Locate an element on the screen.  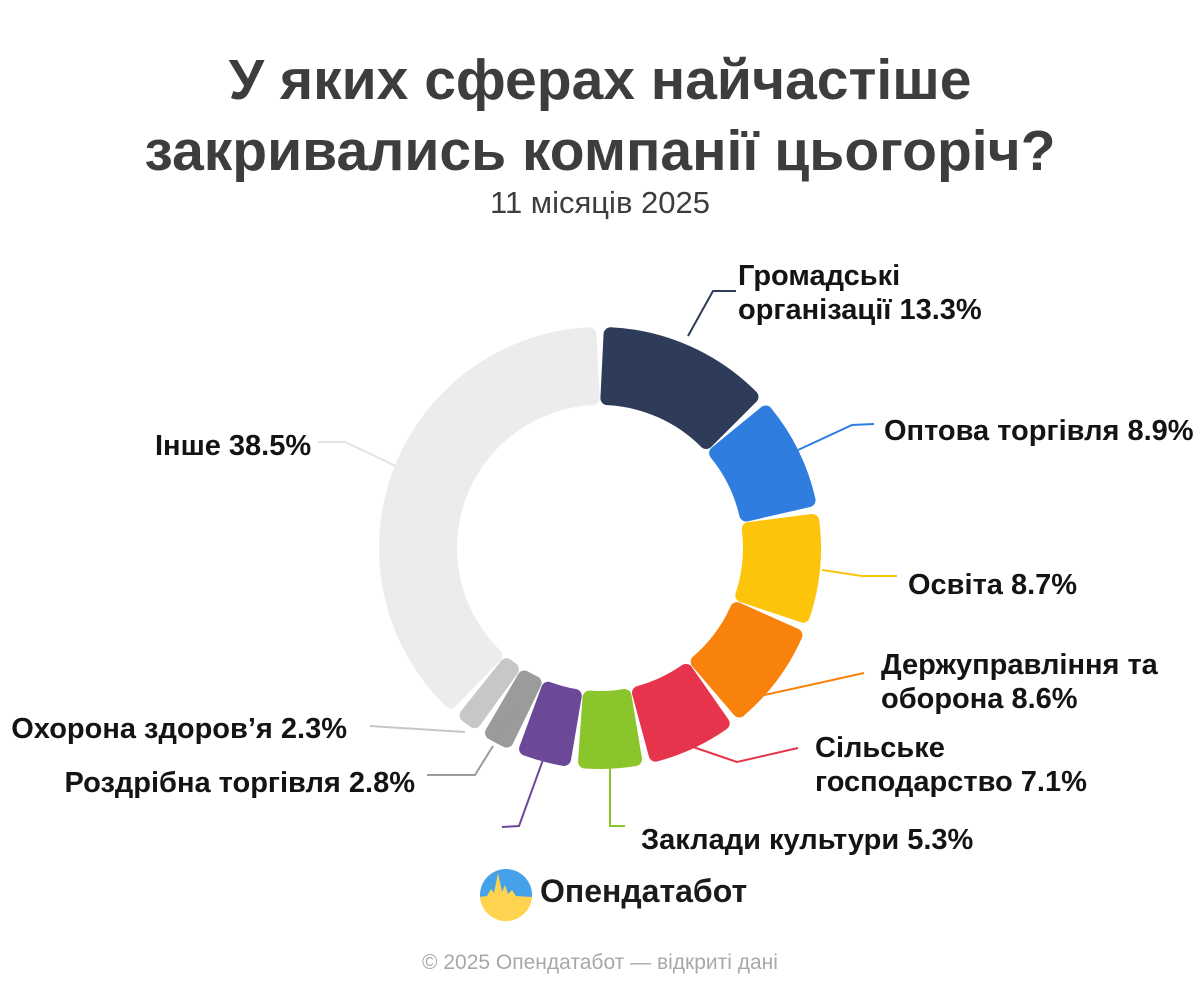
opendatabot-pulse-icon is located at coordinates (506, 895).